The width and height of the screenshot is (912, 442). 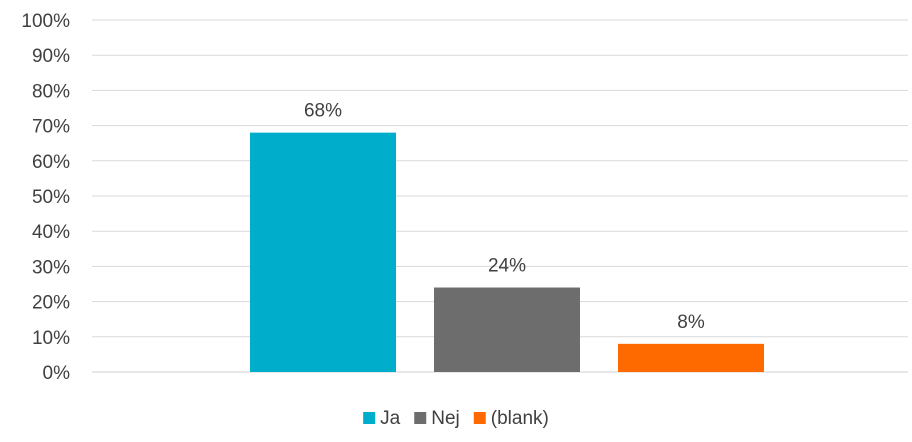 I want to click on data-label: 24%, so click(x=507, y=266).